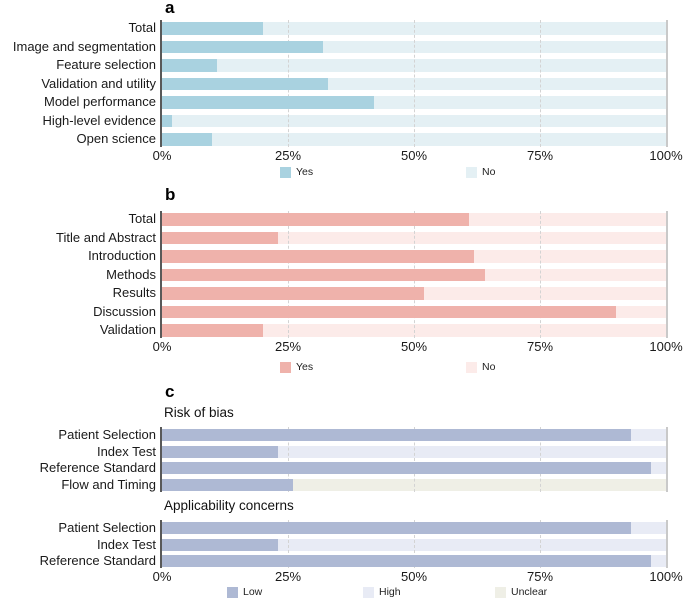  Describe the element at coordinates (199, 412) in the screenshot. I see `group-title-c-0: Risk of bias` at that location.